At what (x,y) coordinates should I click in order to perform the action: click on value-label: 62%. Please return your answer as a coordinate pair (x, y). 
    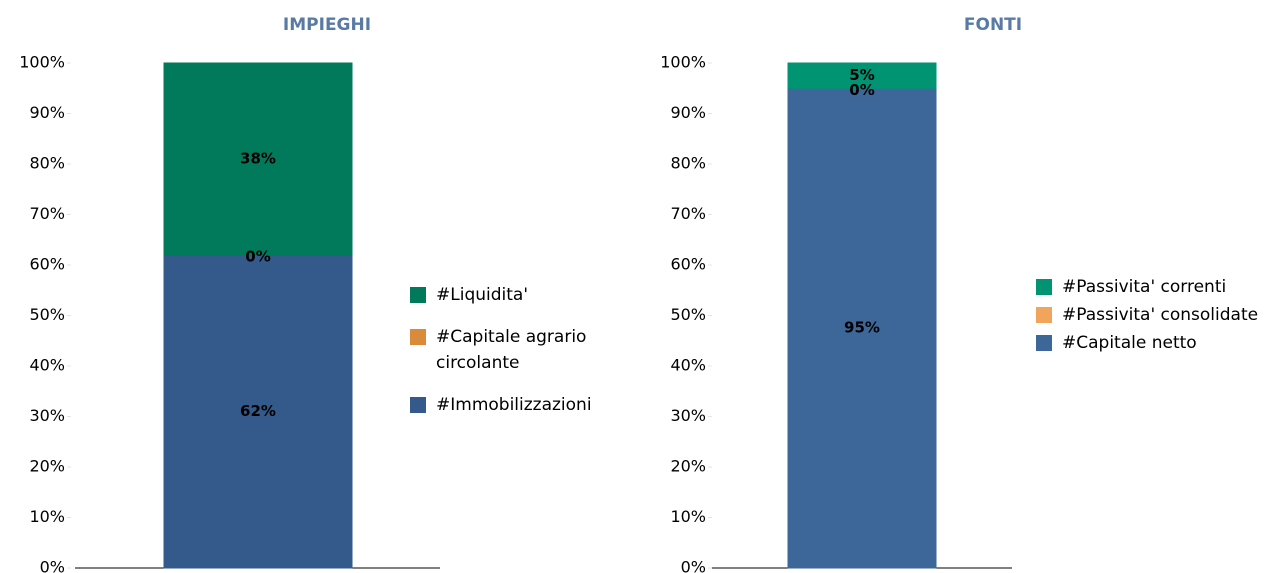
    Looking at the image, I should click on (258, 411).